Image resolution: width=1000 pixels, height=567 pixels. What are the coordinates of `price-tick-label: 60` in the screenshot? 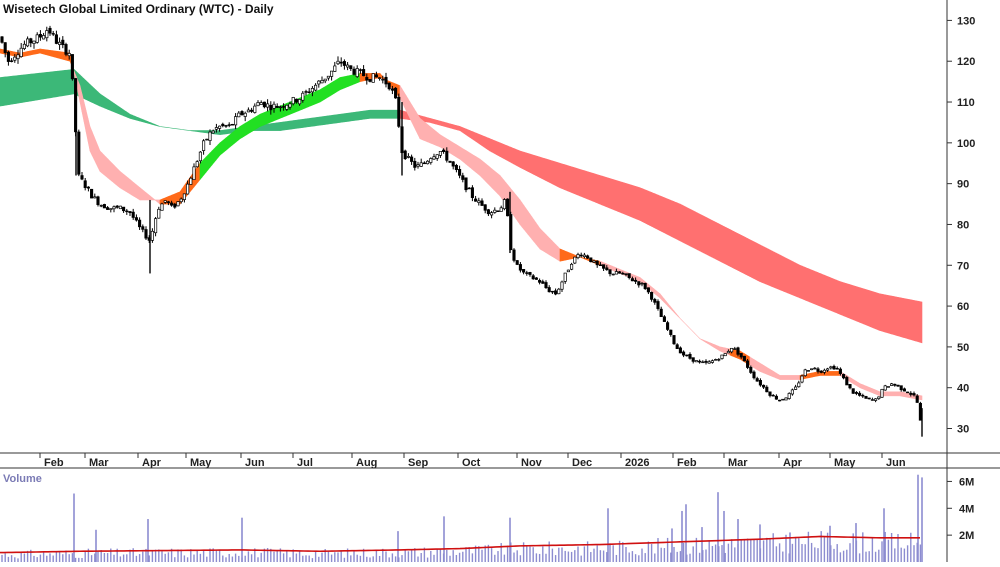 It's located at (963, 307).